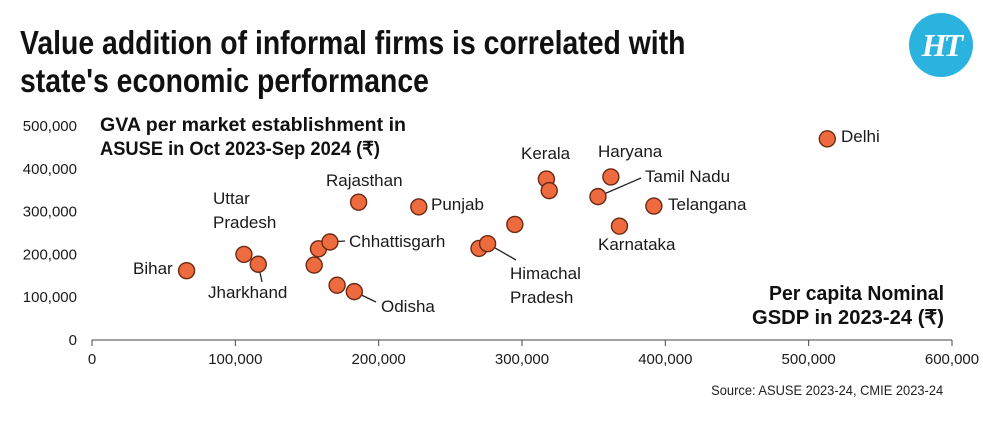  What do you see at coordinates (235, 359) in the screenshot?
I see `x-tick-label: 100,000` at bounding box center [235, 359].